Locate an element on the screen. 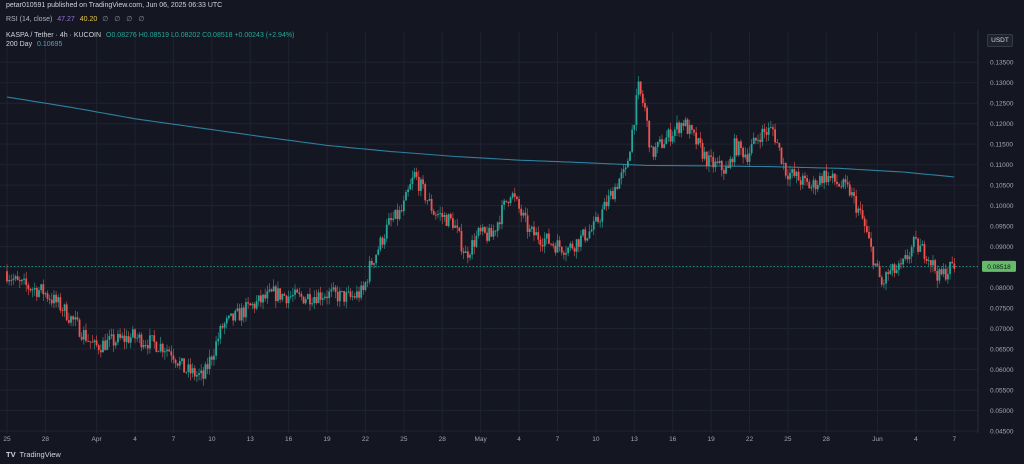 The width and height of the screenshot is (1024, 464). ma-legend: 200 Day 0.10695 is located at coordinates (35, 44).